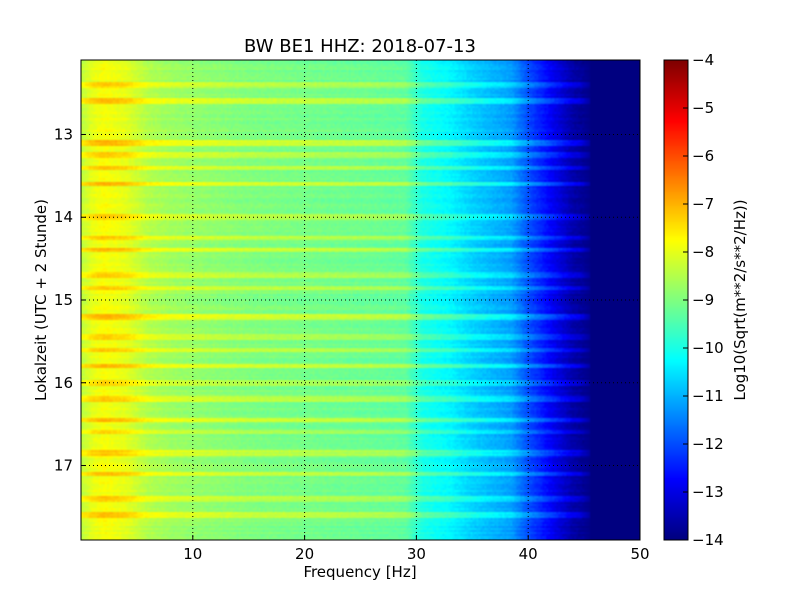  What do you see at coordinates (63, 134) in the screenshot?
I see `y-tick-label: 13` at bounding box center [63, 134].